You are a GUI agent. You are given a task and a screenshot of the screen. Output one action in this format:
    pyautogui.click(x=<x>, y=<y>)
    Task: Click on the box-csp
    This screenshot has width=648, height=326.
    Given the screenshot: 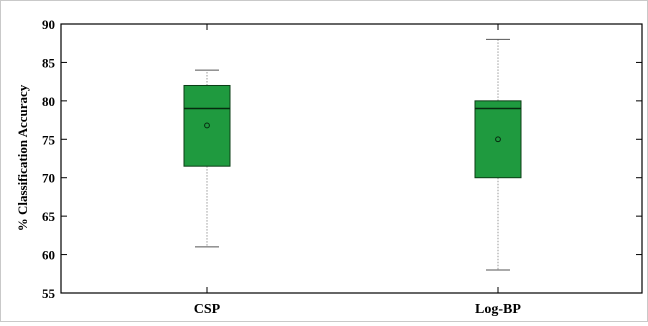 What is the action you would take?
    pyautogui.click(x=207, y=158)
    